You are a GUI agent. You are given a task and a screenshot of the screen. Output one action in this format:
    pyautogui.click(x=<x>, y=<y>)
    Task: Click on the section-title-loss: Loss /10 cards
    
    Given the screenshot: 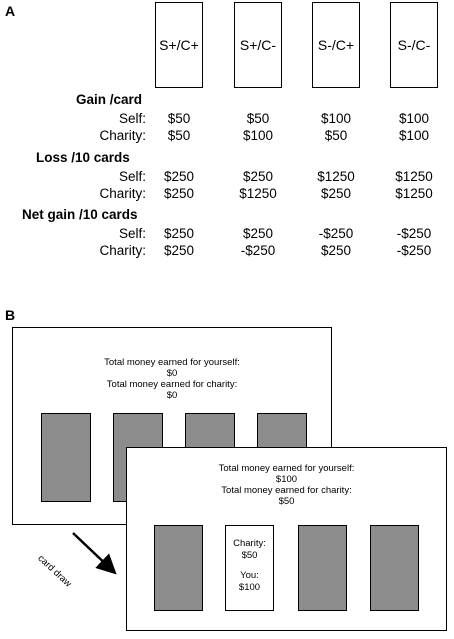 What is the action you would take?
    pyautogui.click(x=83, y=157)
    